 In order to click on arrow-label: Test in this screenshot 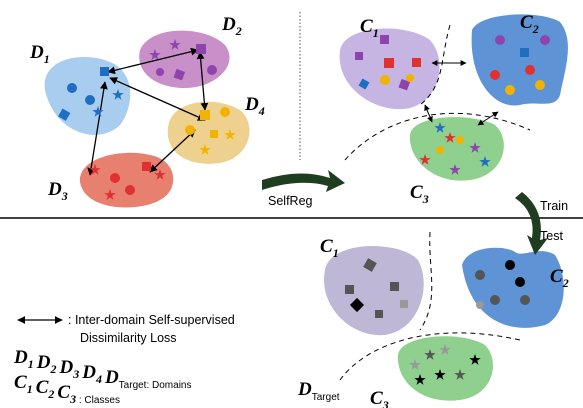, I will do `click(551, 236)`.